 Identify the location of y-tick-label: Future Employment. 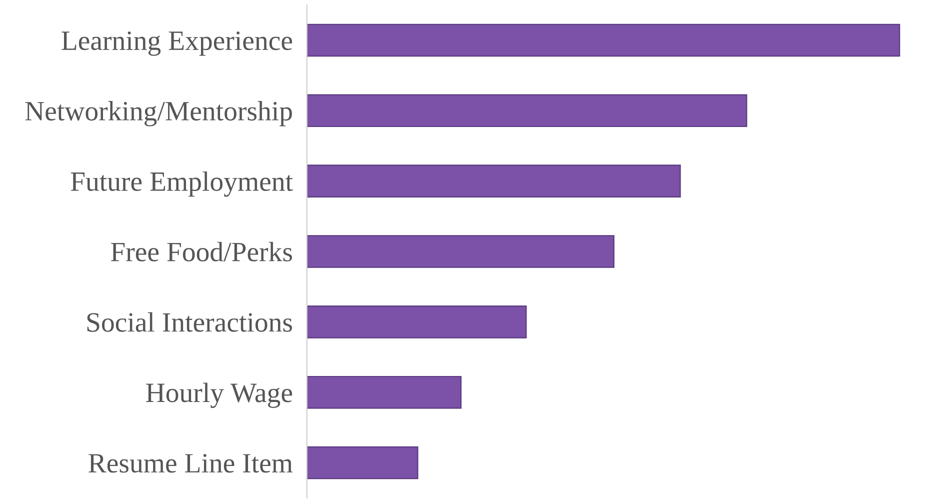
(181, 184).